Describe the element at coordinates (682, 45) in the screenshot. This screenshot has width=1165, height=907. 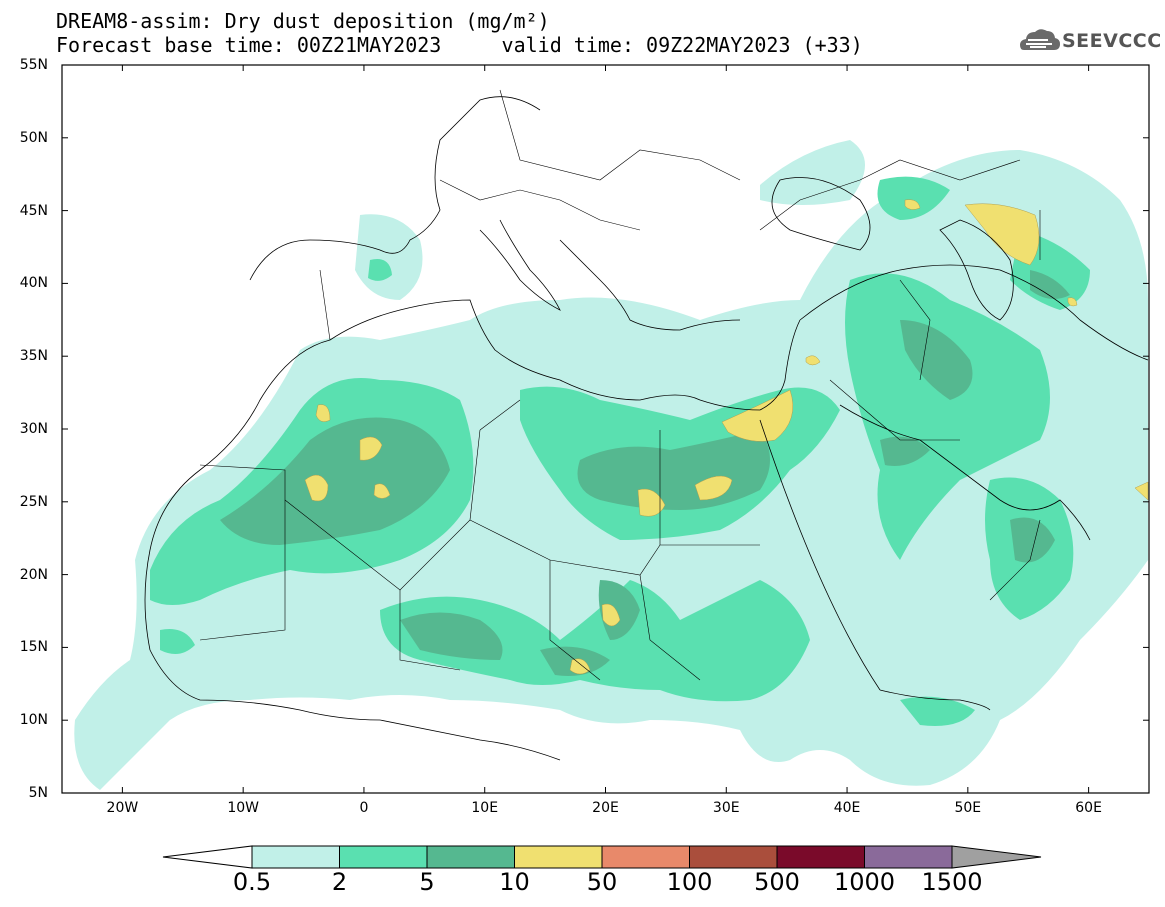
I see `valid-time: valid time: 09Z22MAY2023 (+33)` at that location.